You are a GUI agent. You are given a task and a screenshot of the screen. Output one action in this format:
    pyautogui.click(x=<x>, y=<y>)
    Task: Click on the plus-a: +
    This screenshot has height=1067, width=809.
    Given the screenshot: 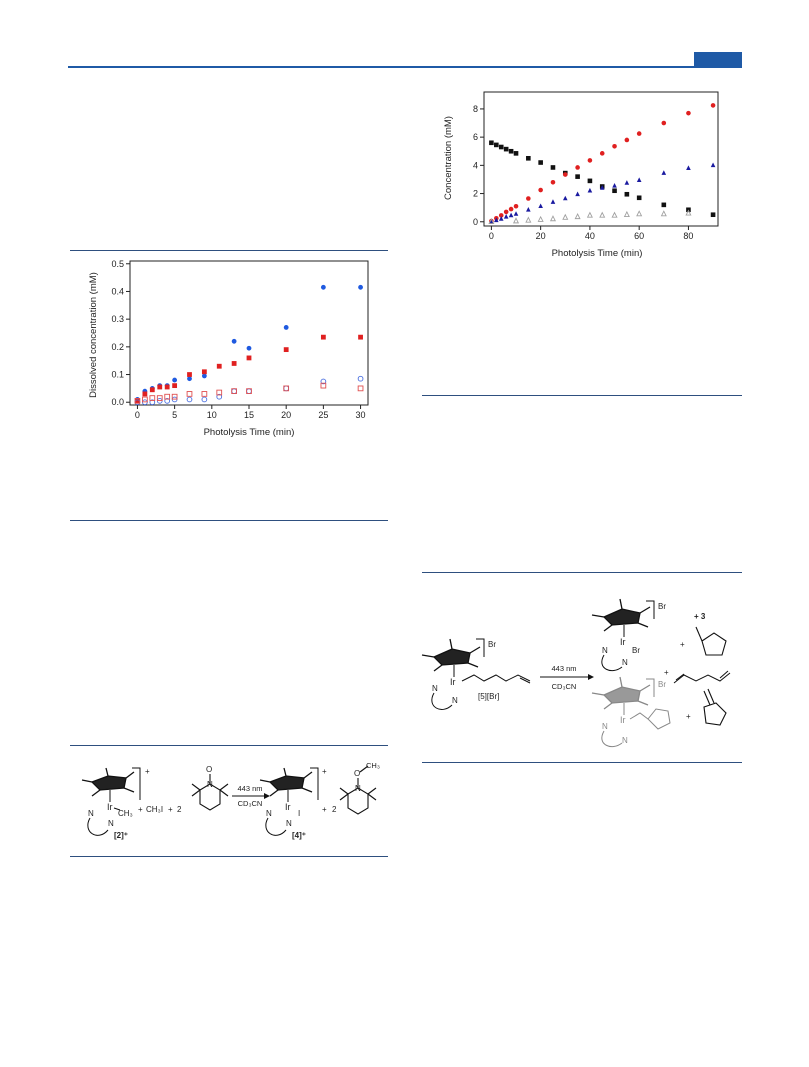 What is the action you would take?
    pyautogui.click(x=682, y=644)
    